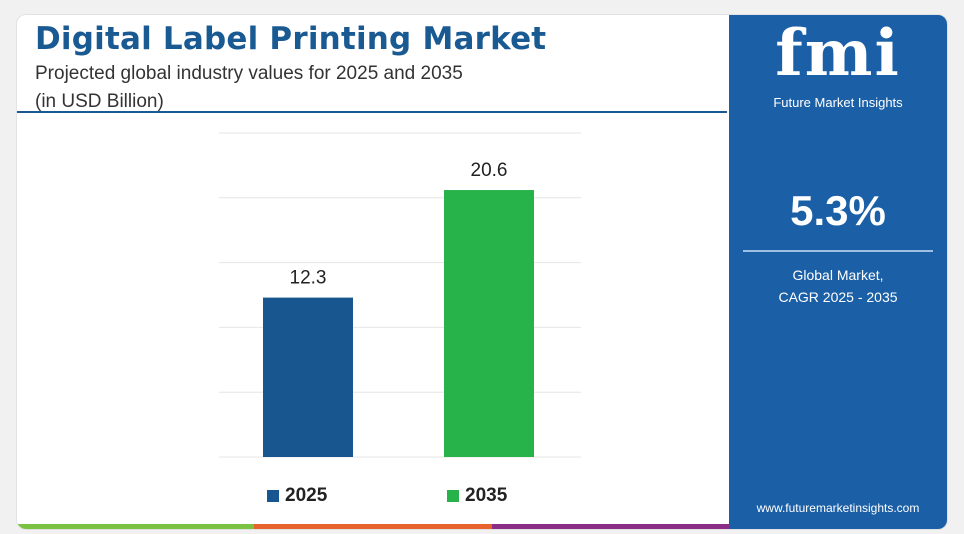  What do you see at coordinates (308, 377) in the screenshot?
I see `bar-2025` at bounding box center [308, 377].